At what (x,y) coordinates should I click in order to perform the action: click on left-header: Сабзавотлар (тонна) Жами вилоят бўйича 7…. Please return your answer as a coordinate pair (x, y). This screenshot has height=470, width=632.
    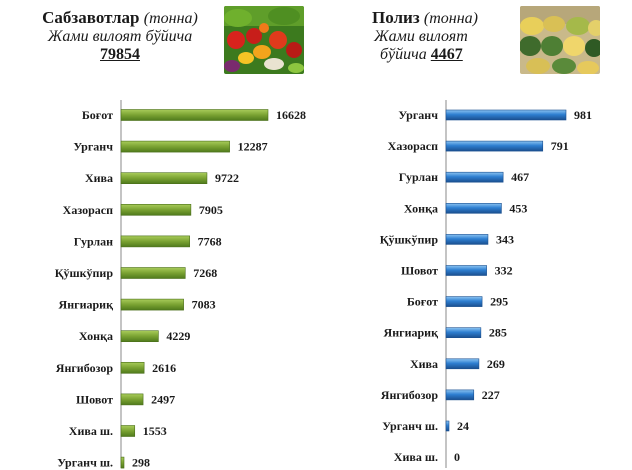
    Looking at the image, I should click on (120, 36).